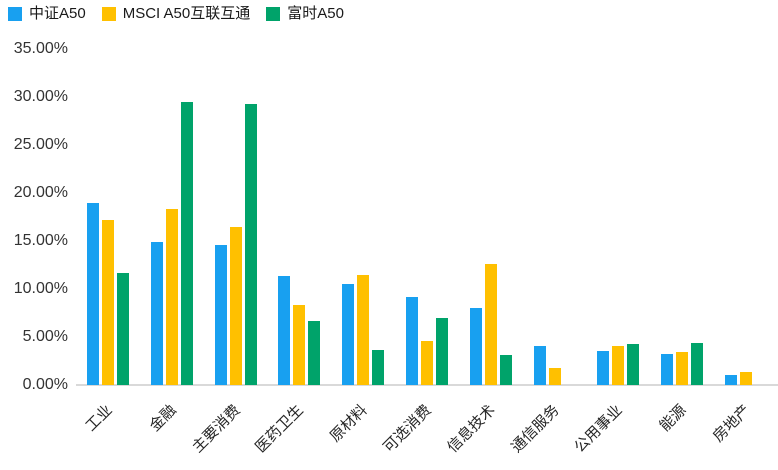 This screenshot has width=778, height=470. What do you see at coordinates (427, 362) in the screenshot?
I see `bar-series2-可选消费` at bounding box center [427, 362].